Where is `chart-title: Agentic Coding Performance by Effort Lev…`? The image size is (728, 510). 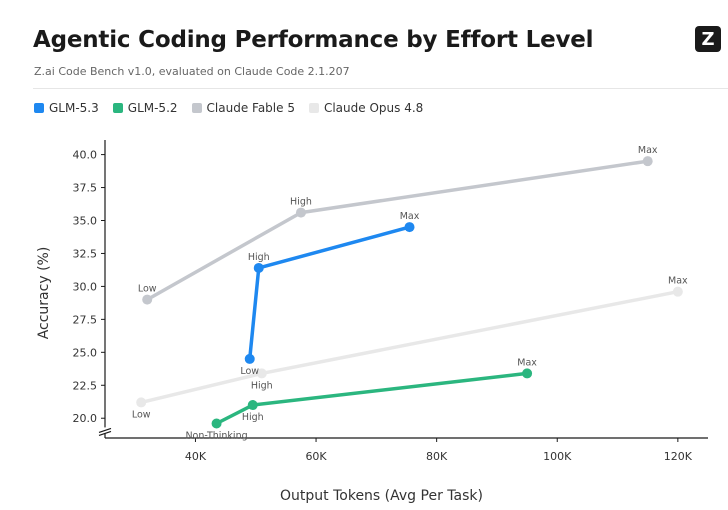 chart-title: Agentic Coding Performance by Effort Lev… is located at coordinates (313, 40).